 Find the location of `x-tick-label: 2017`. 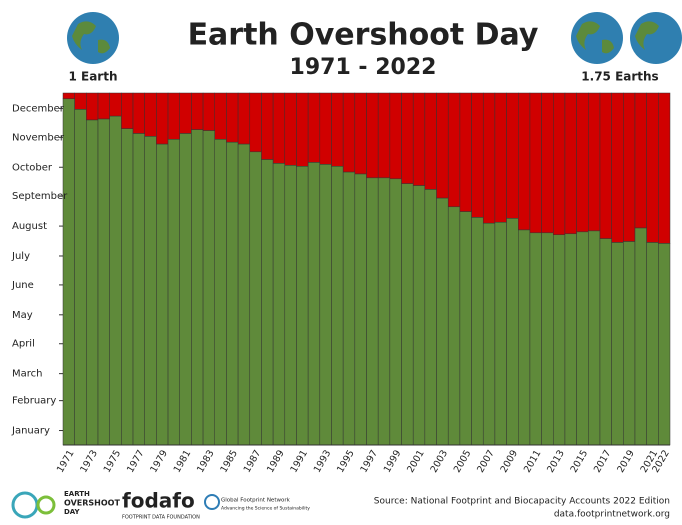

x-tick-label: 2017 is located at coordinates (603, 461).